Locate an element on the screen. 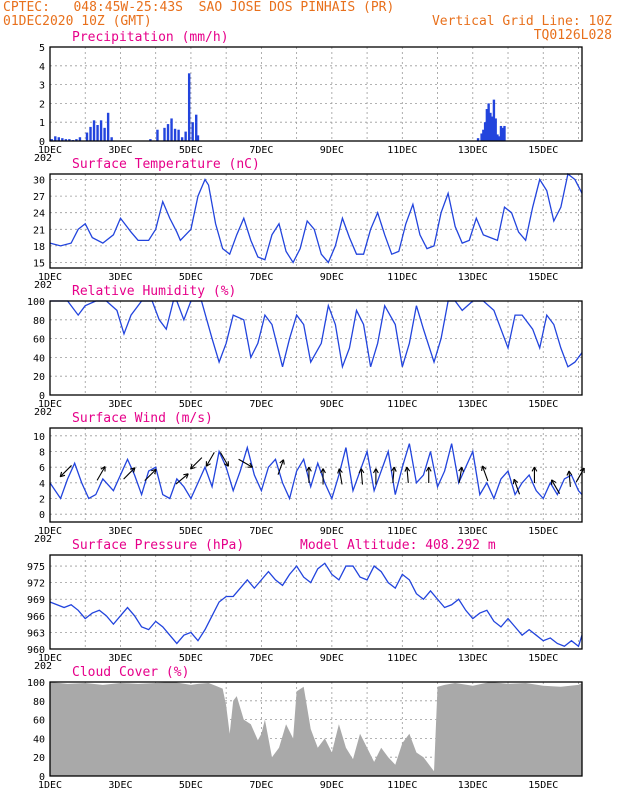 This screenshot has width=618, height=800. model-altitude-label: Model Altitude: 408.292 m is located at coordinates (398, 545).